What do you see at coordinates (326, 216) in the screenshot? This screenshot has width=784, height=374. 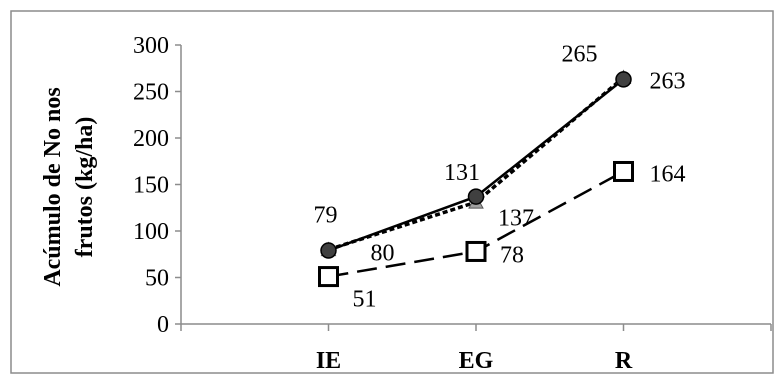 I see `data-label: 79` at bounding box center [326, 216].